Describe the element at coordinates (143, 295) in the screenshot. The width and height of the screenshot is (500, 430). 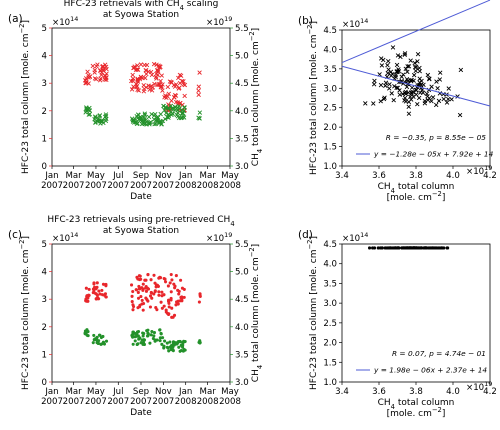
I see `series-red` at that location.